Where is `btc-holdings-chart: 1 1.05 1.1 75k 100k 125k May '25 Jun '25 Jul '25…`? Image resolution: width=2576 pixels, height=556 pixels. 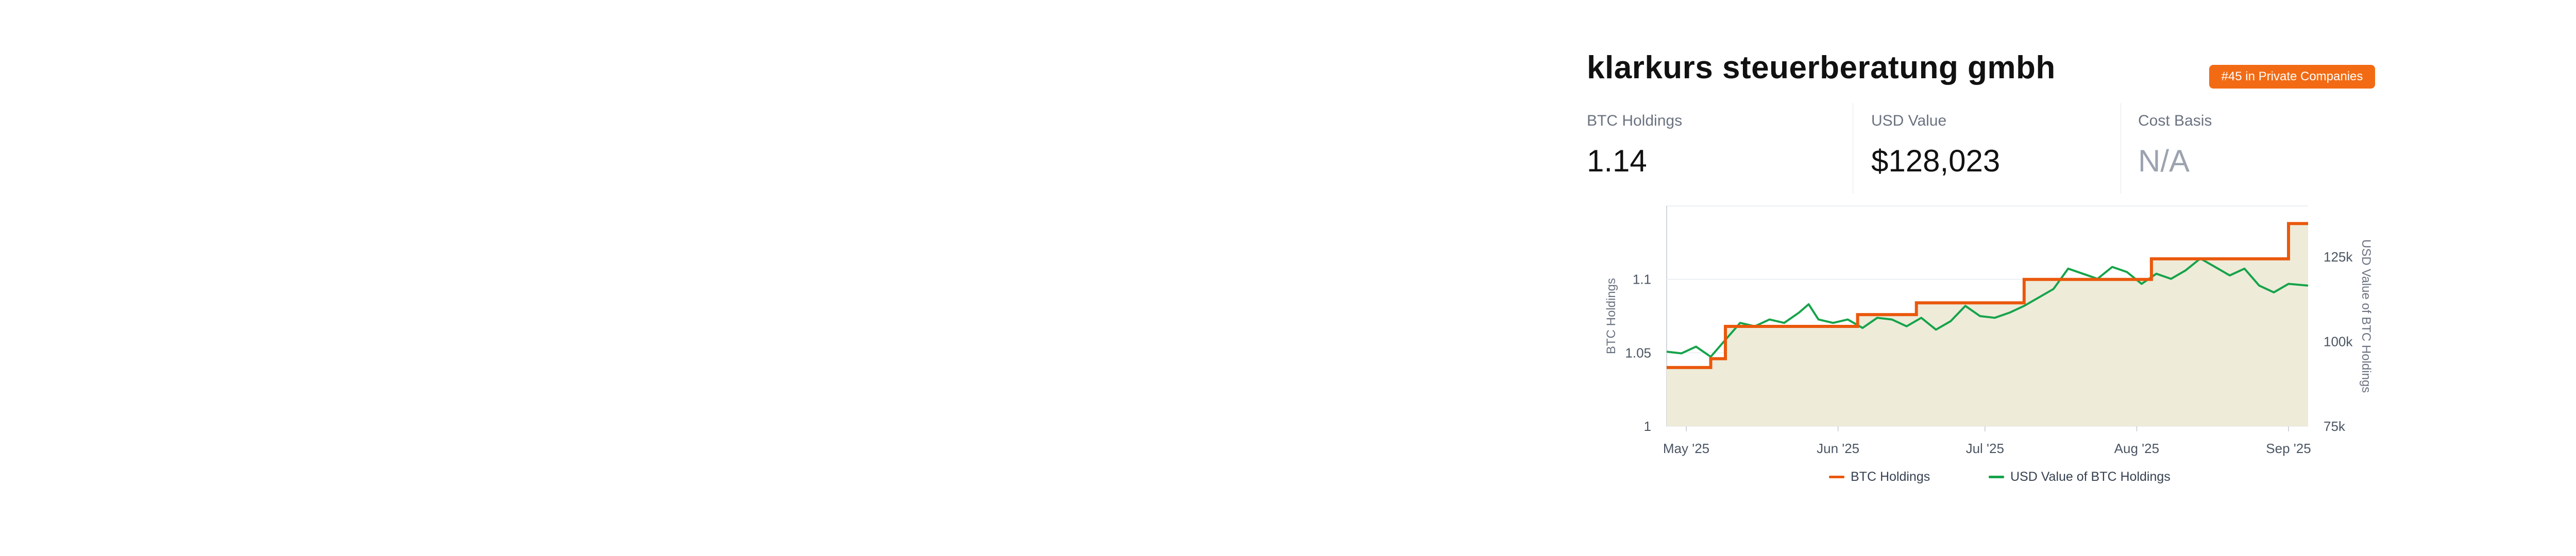 btc-holdings-chart: 1 1.05 1.1 75k 100k 125k May '25 Jun '25 Jul '25… is located at coordinates (1988, 330).